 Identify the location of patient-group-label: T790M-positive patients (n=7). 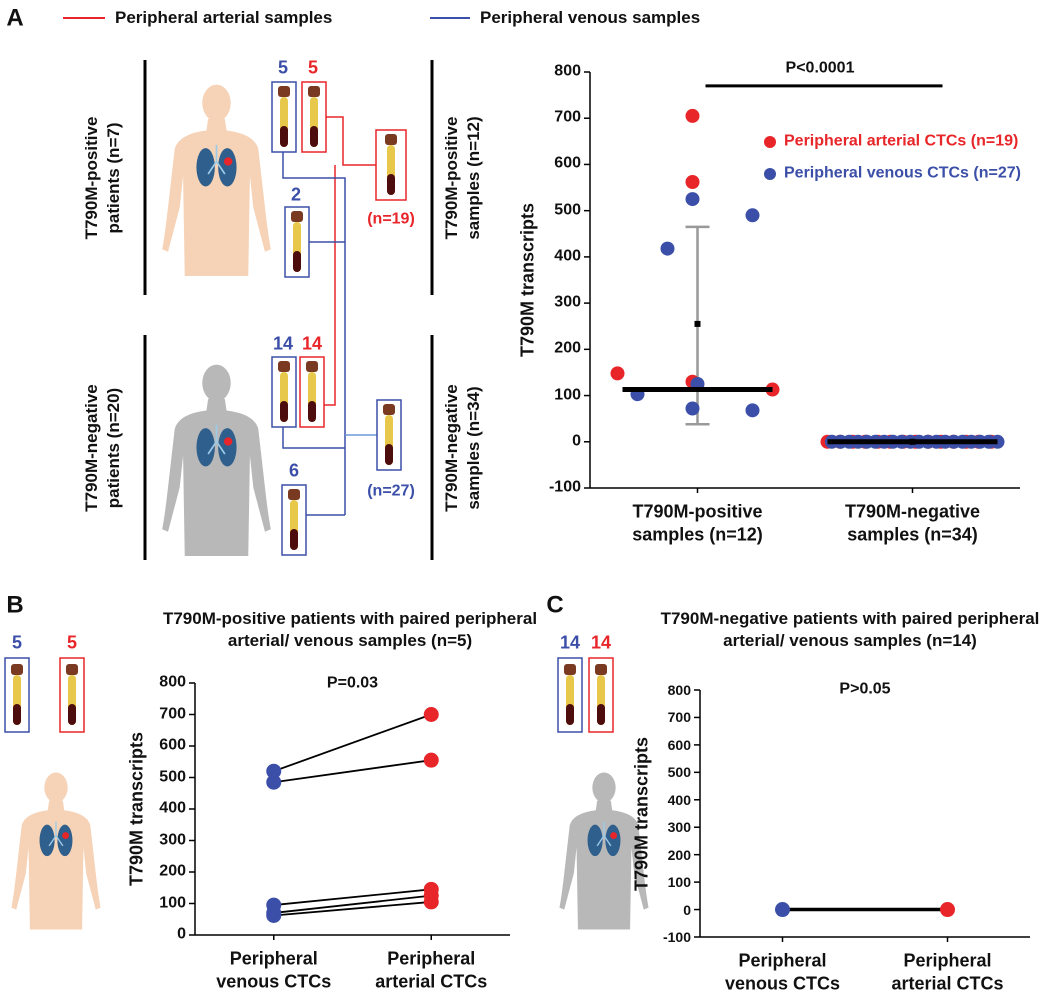
(102, 178).